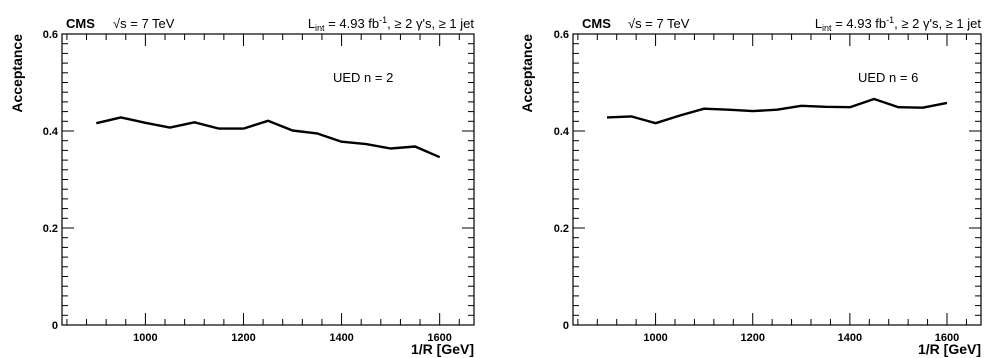  What do you see at coordinates (363, 77) in the screenshot?
I see `model-annotation: UED n = 2` at bounding box center [363, 77].